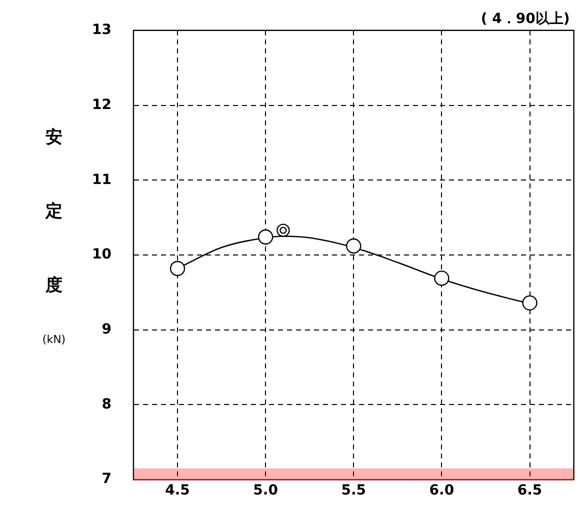 The width and height of the screenshot is (582, 510). Describe the element at coordinates (102, 30) in the screenshot. I see `y-tick-label: 13` at that location.